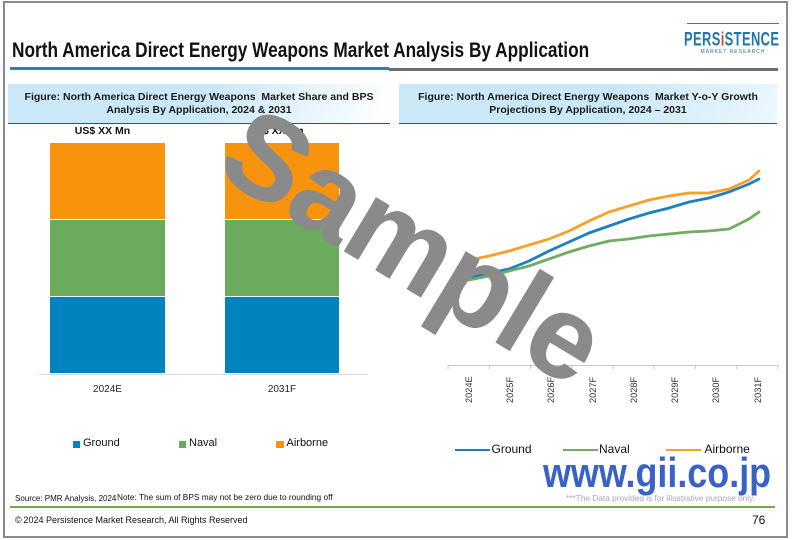 The image size is (792, 540). I want to click on svg-text: 2026F, so click(551, 390).